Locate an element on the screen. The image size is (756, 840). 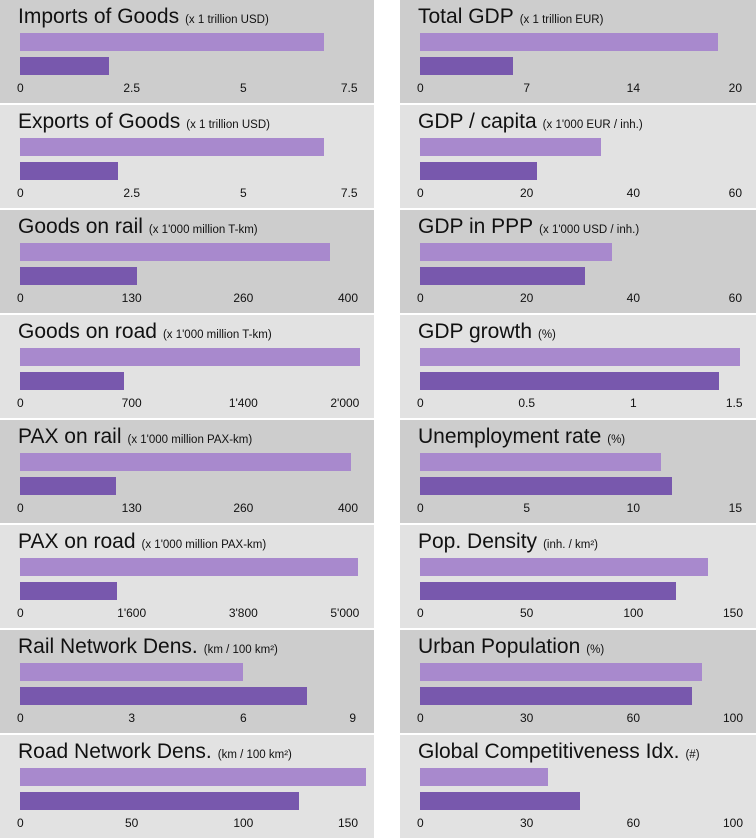
chart-title: Road Network Dens. (km / 100 km²) is located at coordinates (155, 752).